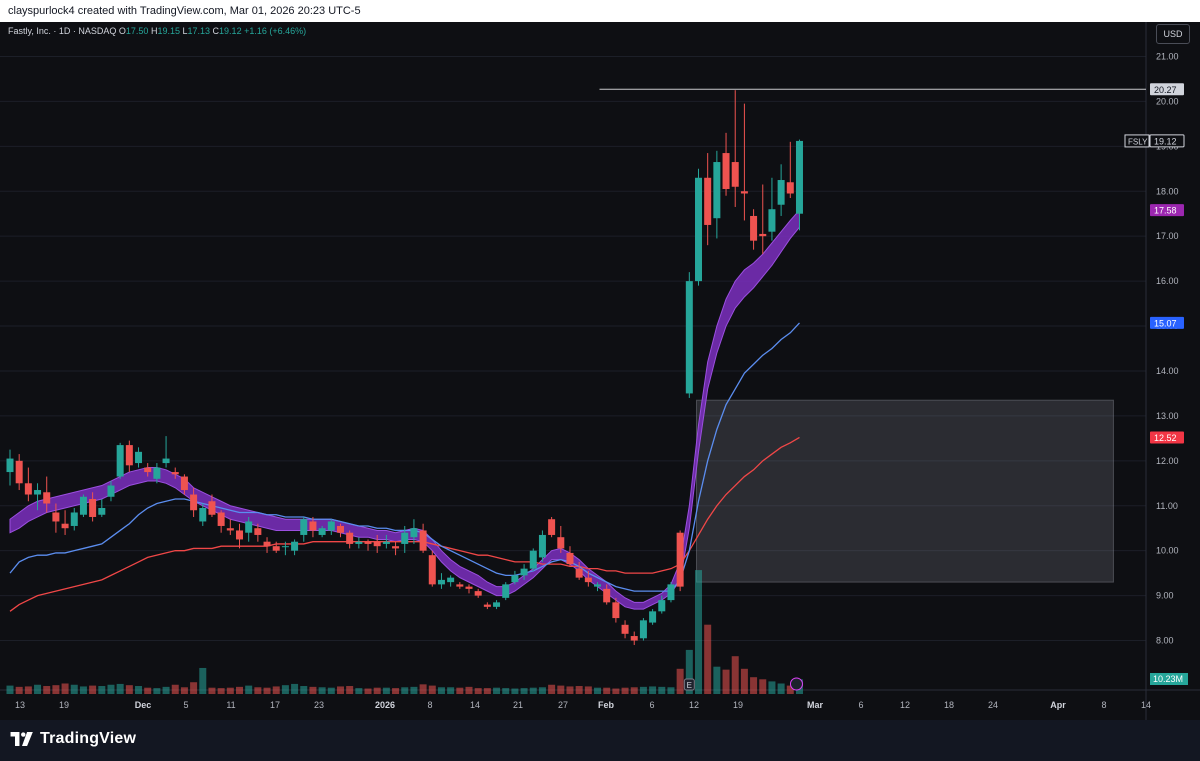 The height and width of the screenshot is (761, 1200). I want to click on flash-icon, so click(796, 684).